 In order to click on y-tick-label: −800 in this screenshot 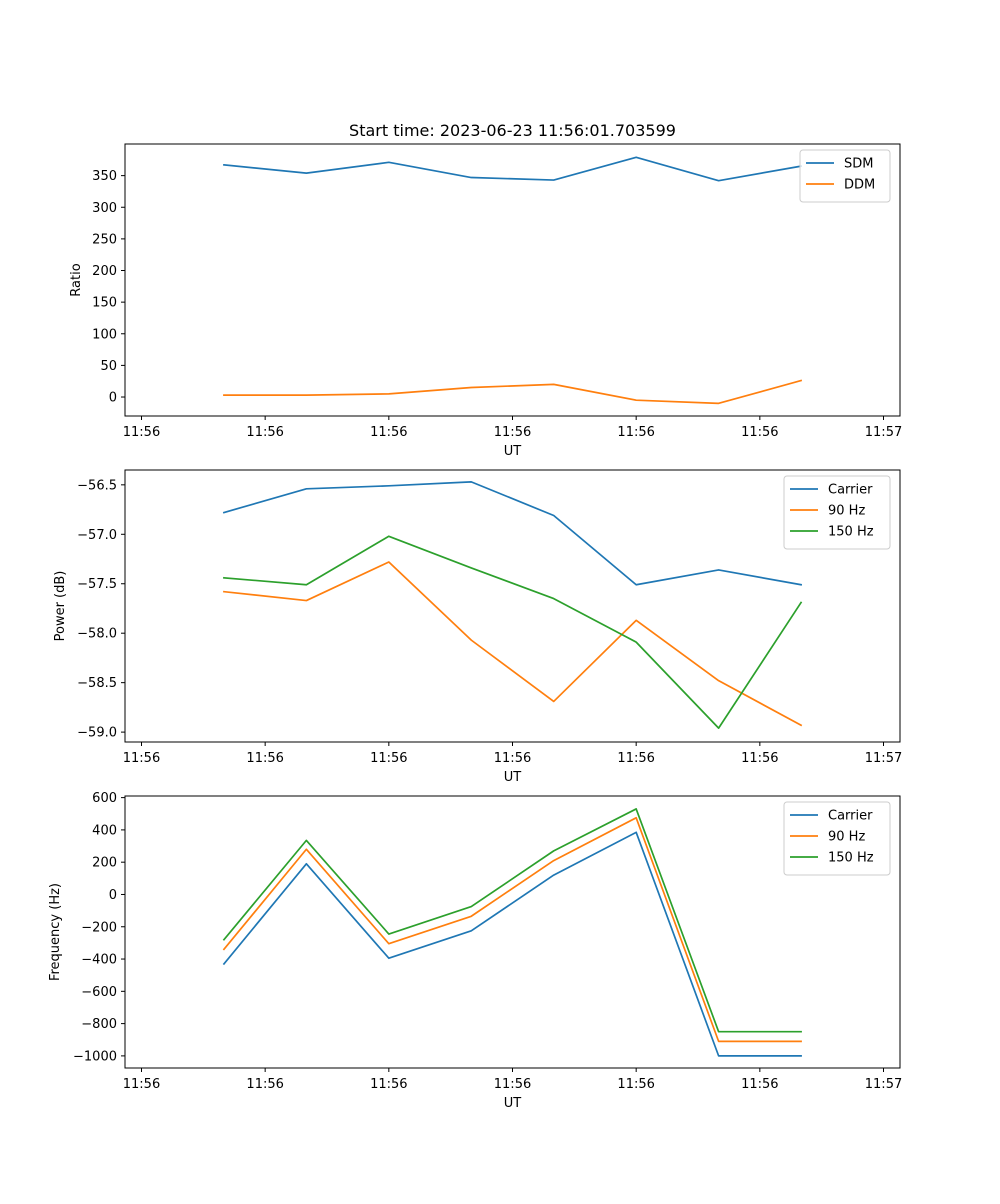, I will do `click(99, 1024)`.